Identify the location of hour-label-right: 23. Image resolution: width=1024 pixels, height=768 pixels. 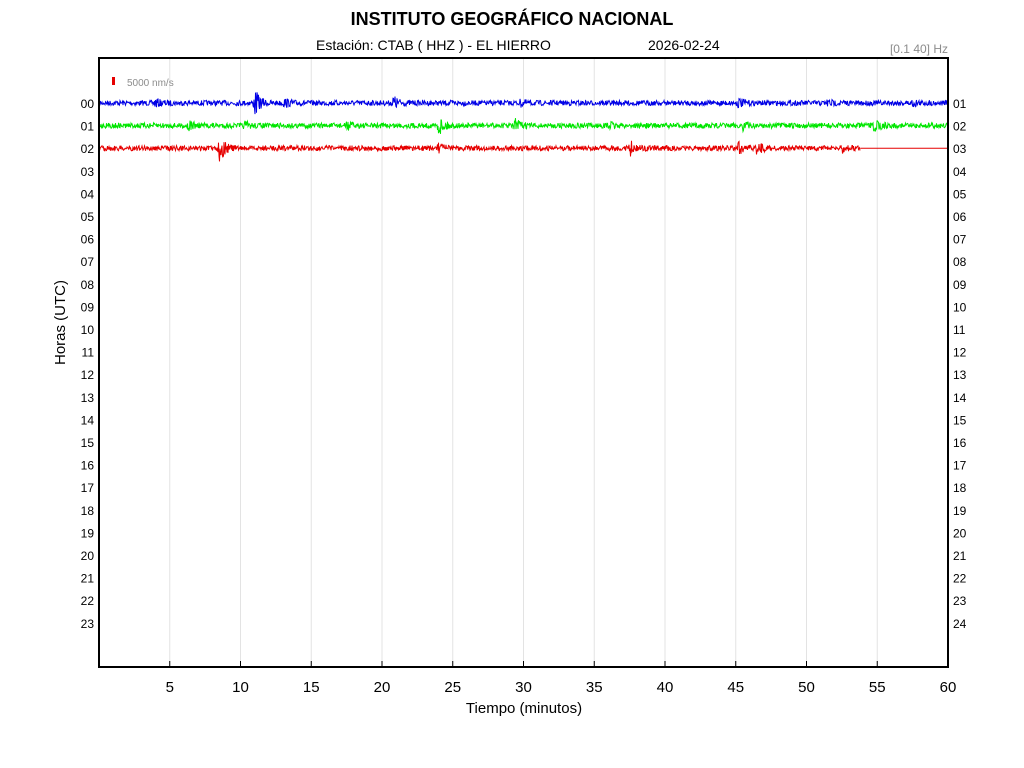
(960, 601).